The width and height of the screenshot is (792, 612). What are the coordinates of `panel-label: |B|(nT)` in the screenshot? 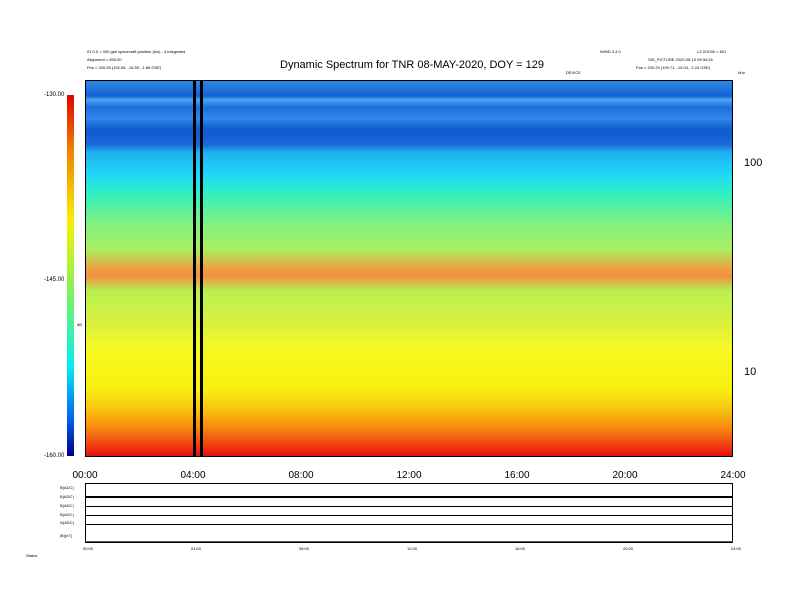 It's located at (66, 535).